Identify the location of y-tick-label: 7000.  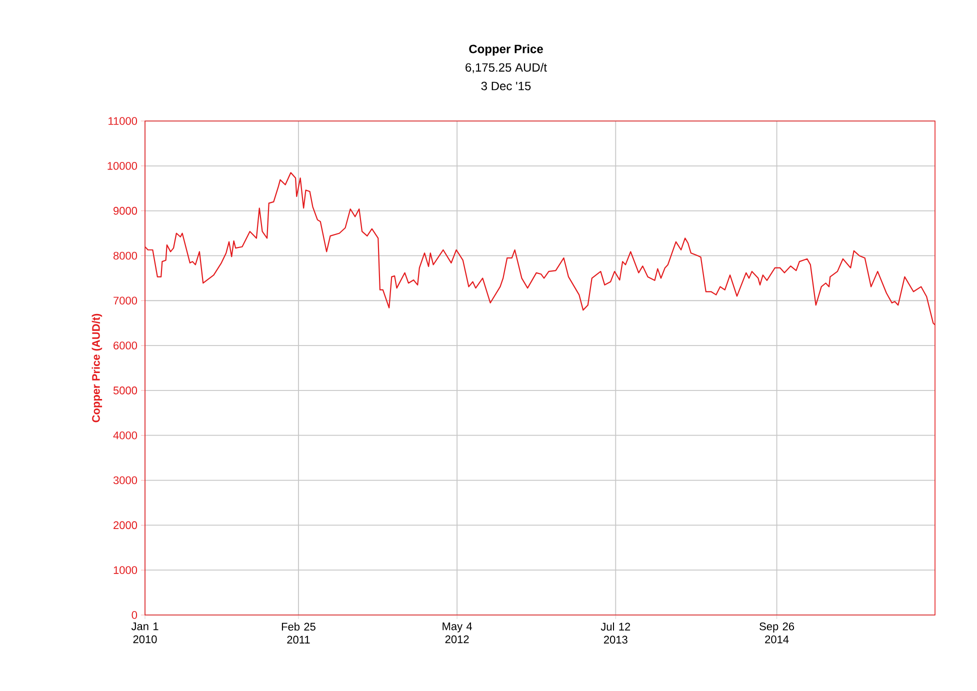
(126, 300).